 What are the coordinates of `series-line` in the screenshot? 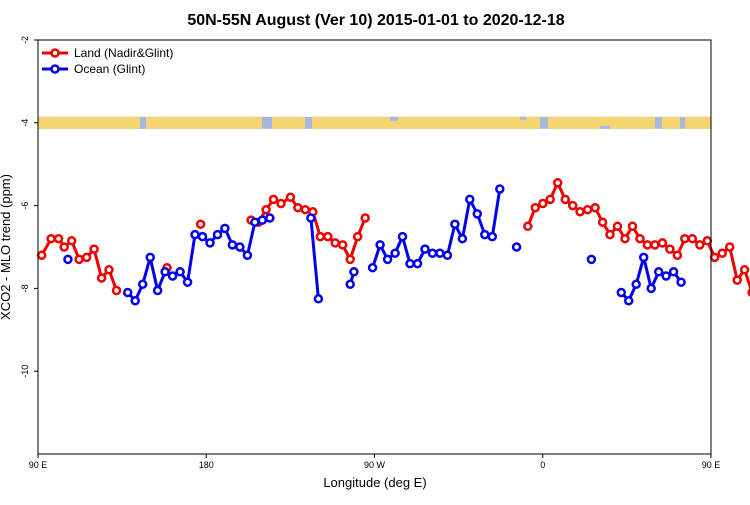 It's located at (314, 258).